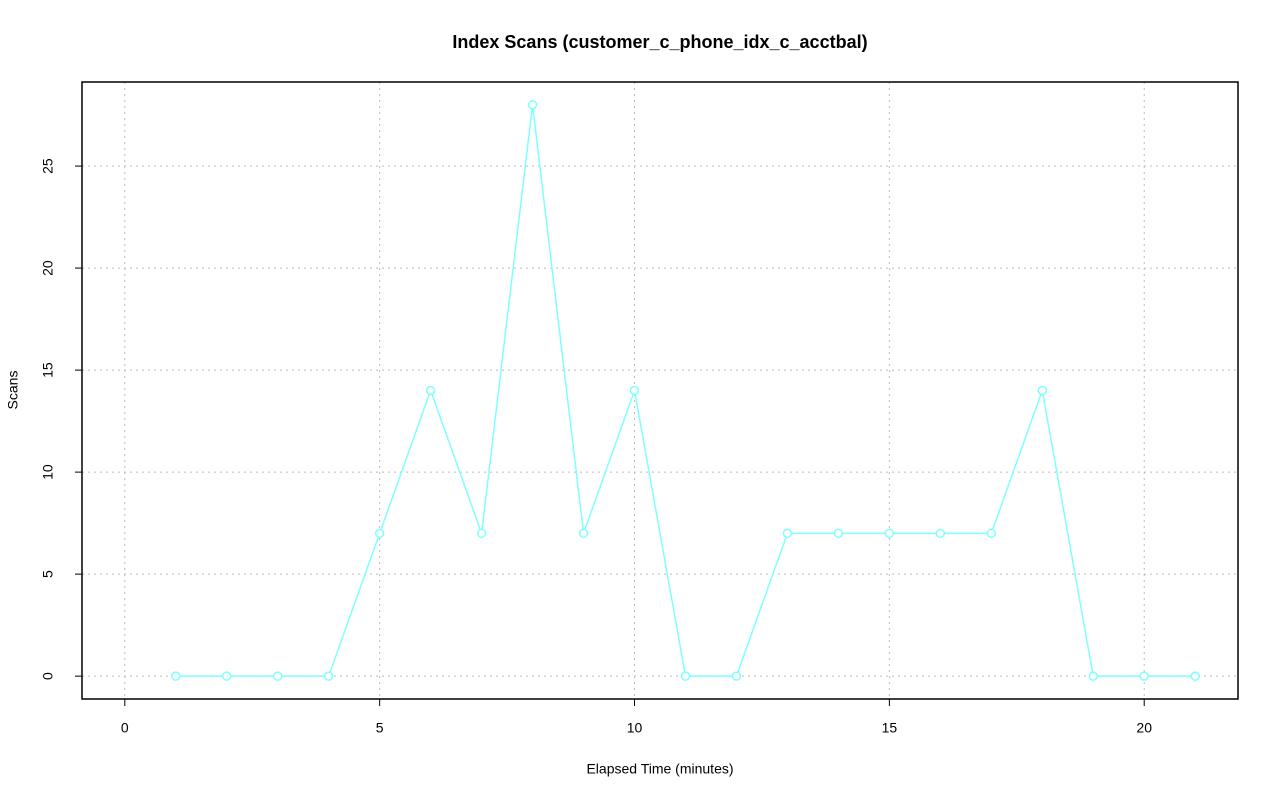 Image resolution: width=1280 pixels, height=801 pixels. I want to click on y-tick-label: 5, so click(48, 574).